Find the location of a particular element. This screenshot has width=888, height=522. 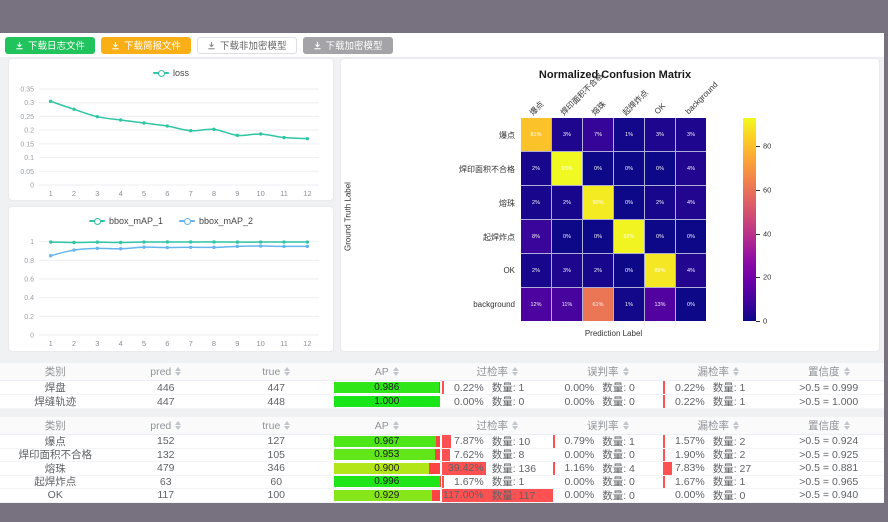

category-cell: 起焊炸点 is located at coordinates (55, 482).